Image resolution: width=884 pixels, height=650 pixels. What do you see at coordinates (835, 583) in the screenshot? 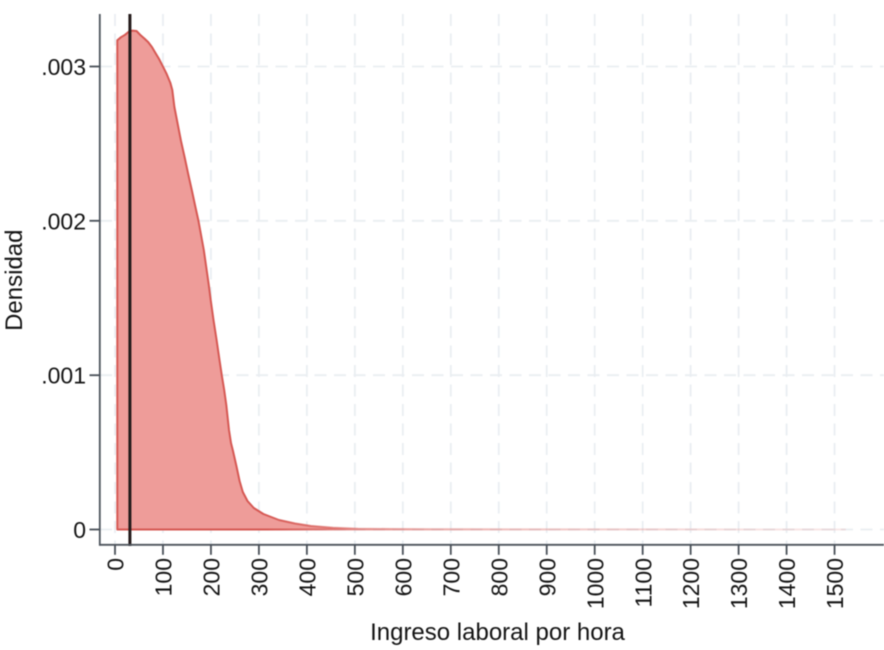
I see `svg-text: 1500` at bounding box center [835, 583].